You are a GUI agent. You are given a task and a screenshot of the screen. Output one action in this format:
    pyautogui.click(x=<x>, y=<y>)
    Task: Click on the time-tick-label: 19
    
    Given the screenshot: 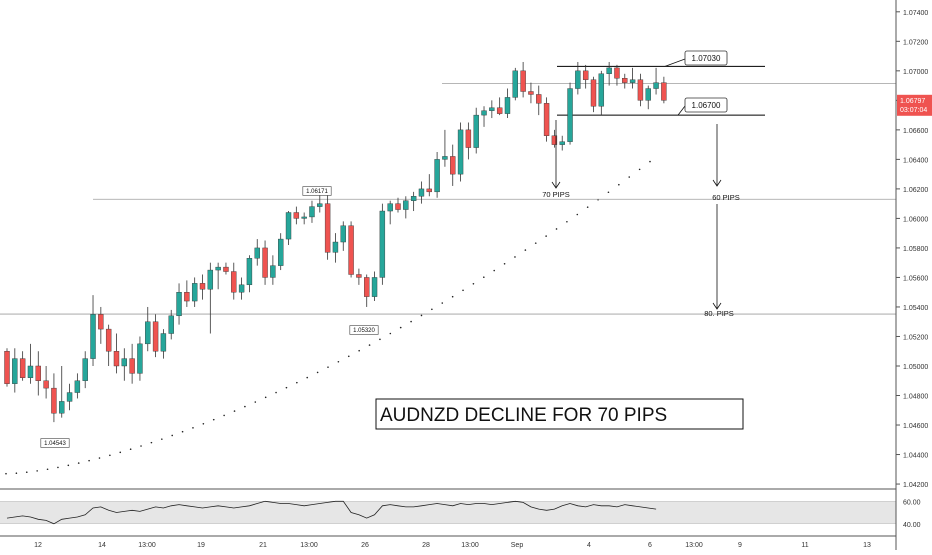 What is the action you would take?
    pyautogui.click(x=201, y=545)
    